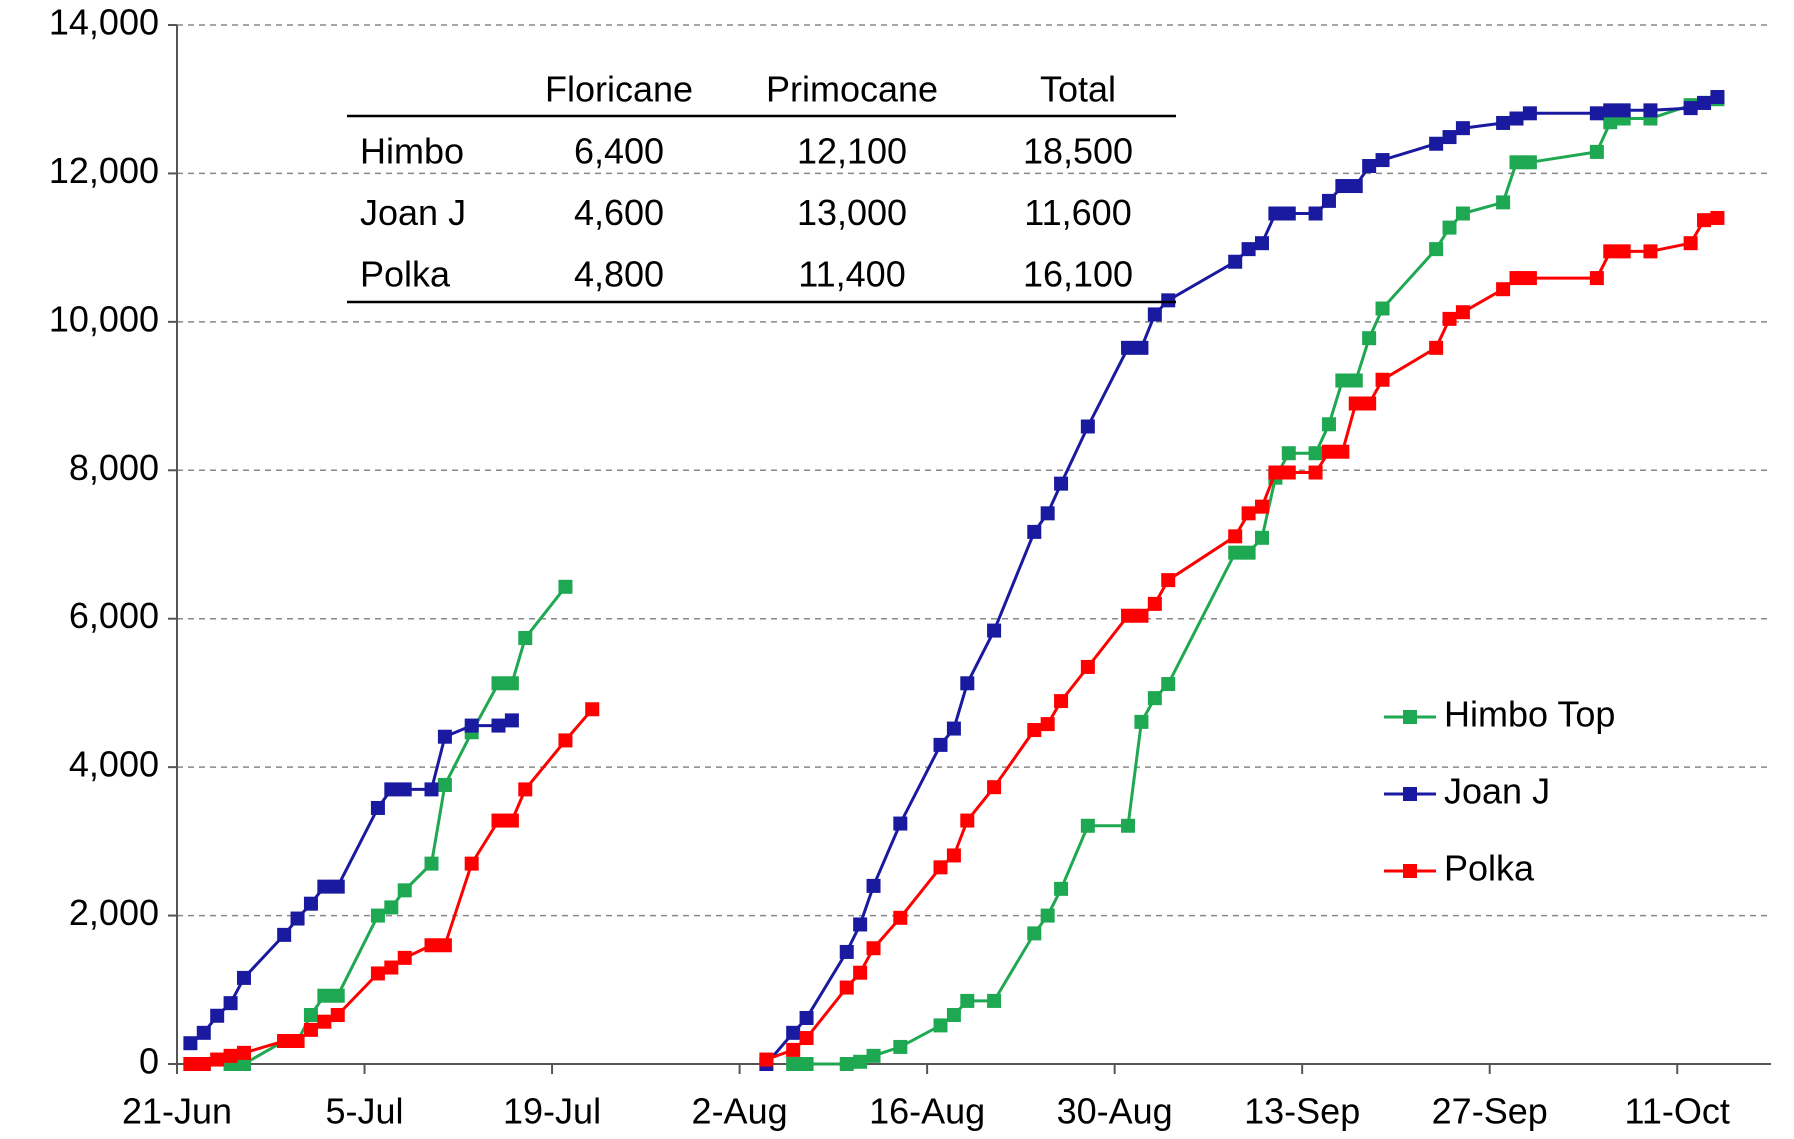 The width and height of the screenshot is (1794, 1139). What do you see at coordinates (177, 1111) in the screenshot?
I see `x-tick-label: 21-Jun` at bounding box center [177, 1111].